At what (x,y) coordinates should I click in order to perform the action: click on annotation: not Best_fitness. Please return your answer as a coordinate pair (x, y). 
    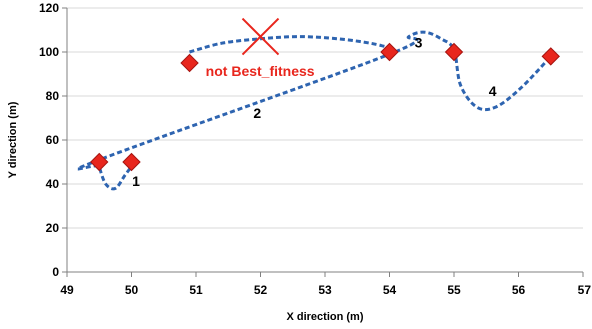
    Looking at the image, I should click on (260, 48).